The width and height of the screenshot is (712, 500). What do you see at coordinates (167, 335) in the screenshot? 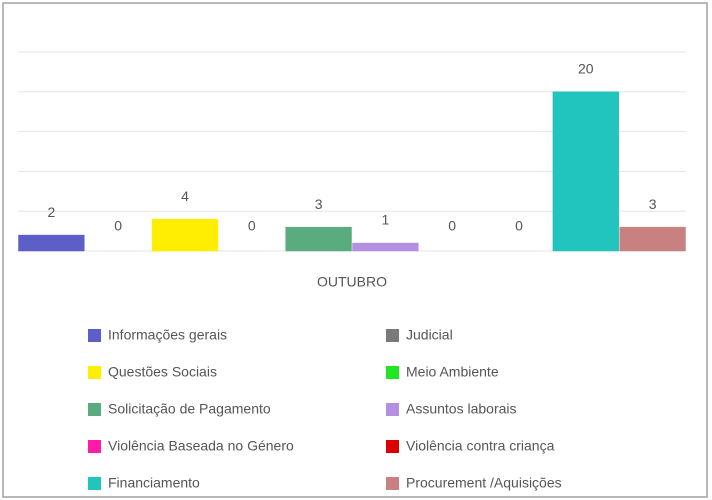
I see `legend-label: Informações gerais` at bounding box center [167, 335].